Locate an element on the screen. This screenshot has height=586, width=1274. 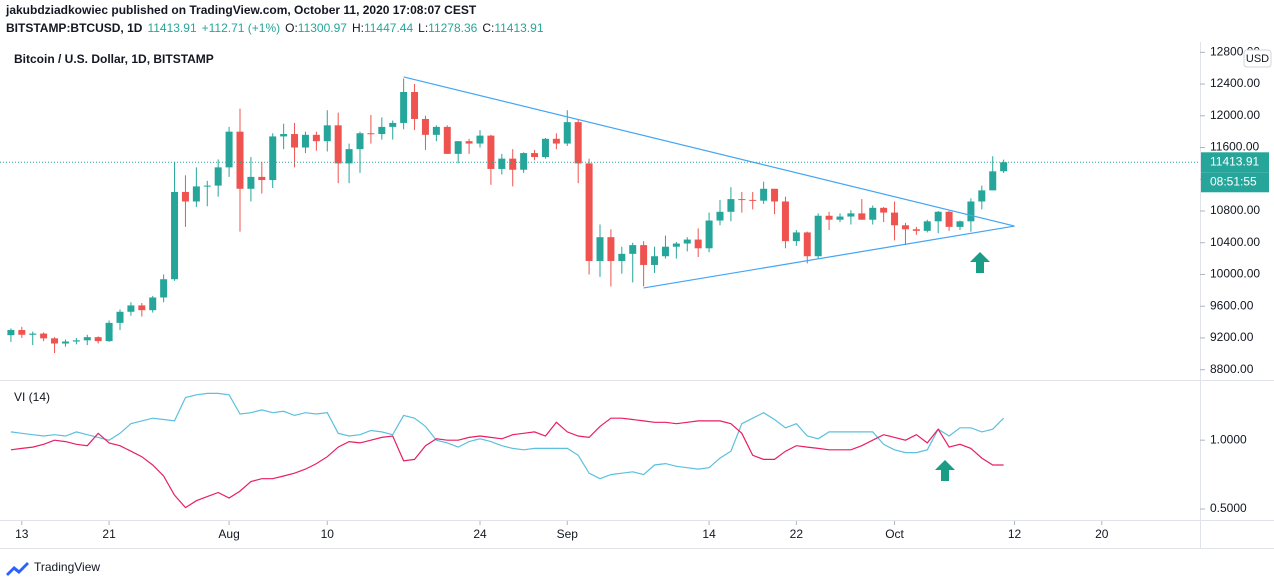
last-price-badge is located at coordinates (1235, 162).